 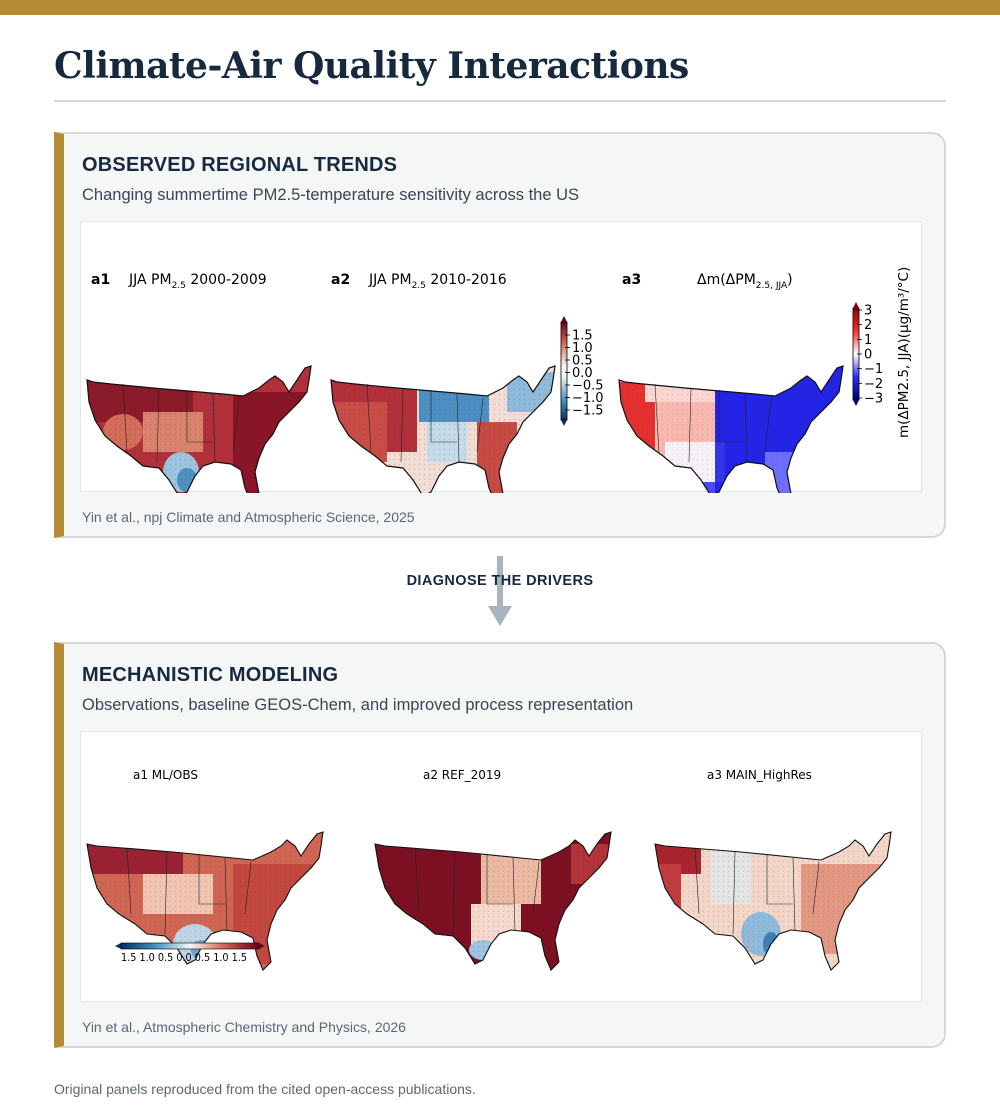 What do you see at coordinates (443, 429) in the screenshot?
I see `map-a2` at bounding box center [443, 429].